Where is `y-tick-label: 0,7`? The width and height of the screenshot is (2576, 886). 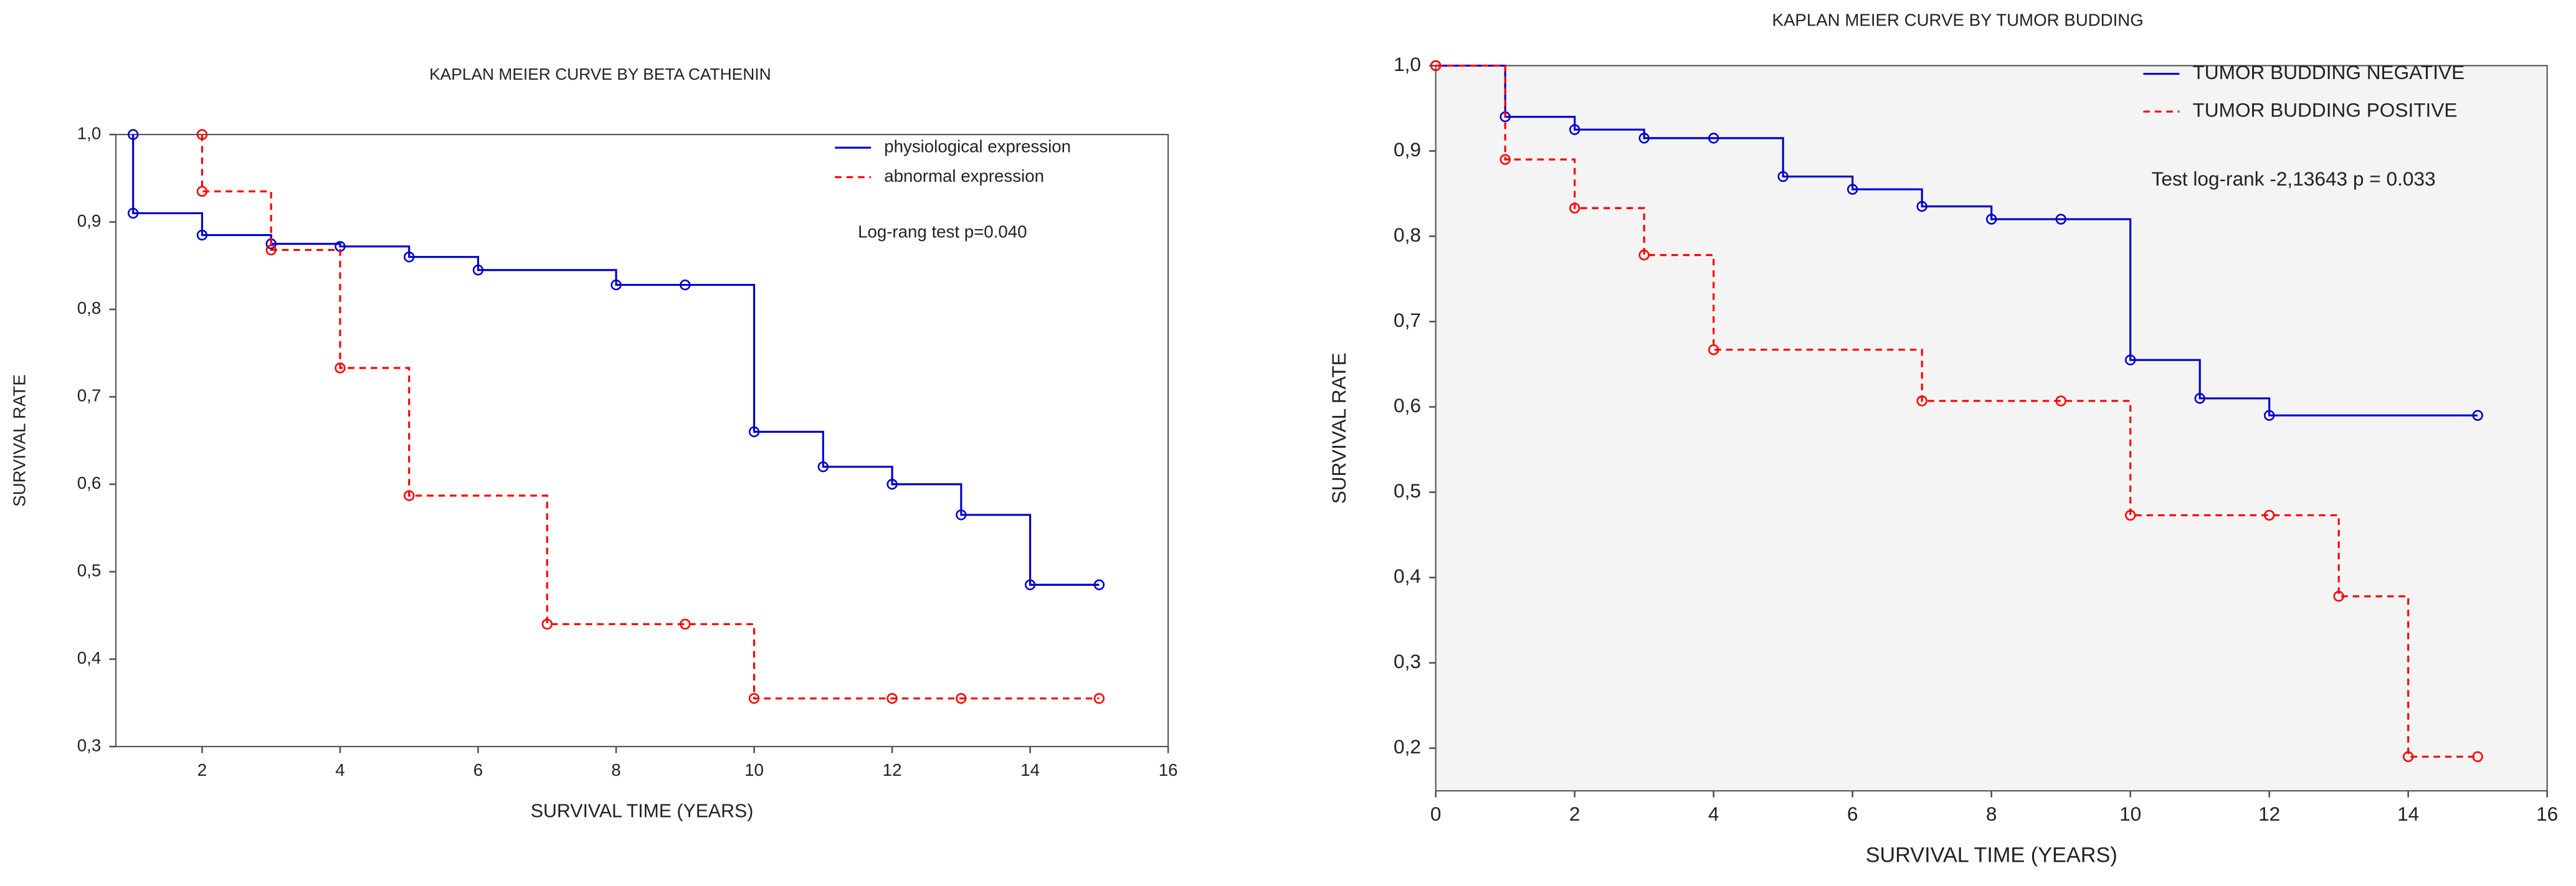
y-tick-label: 0,7 is located at coordinates (1407, 320).